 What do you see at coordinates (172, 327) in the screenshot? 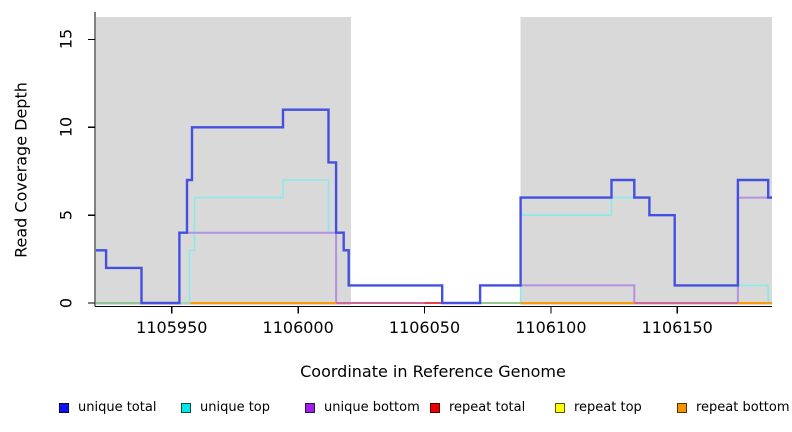
I see `x-tick-label: 1105950` at bounding box center [172, 327].